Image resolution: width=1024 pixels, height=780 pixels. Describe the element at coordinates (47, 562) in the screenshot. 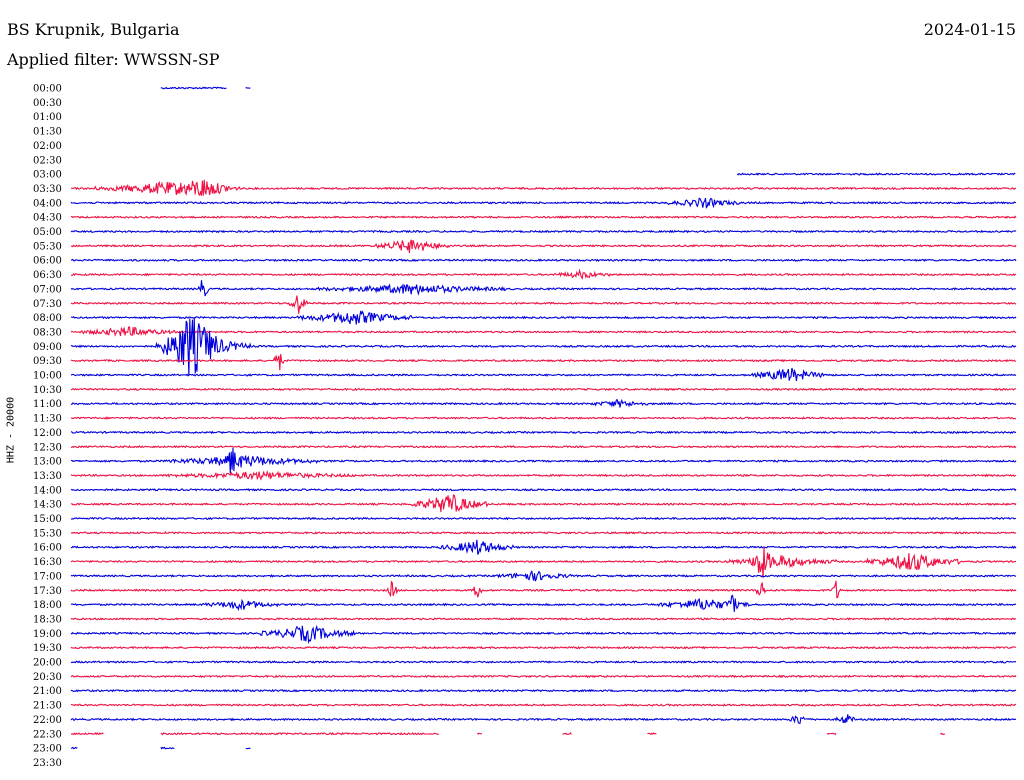

I see `time-tick-label: 16:30` at that location.